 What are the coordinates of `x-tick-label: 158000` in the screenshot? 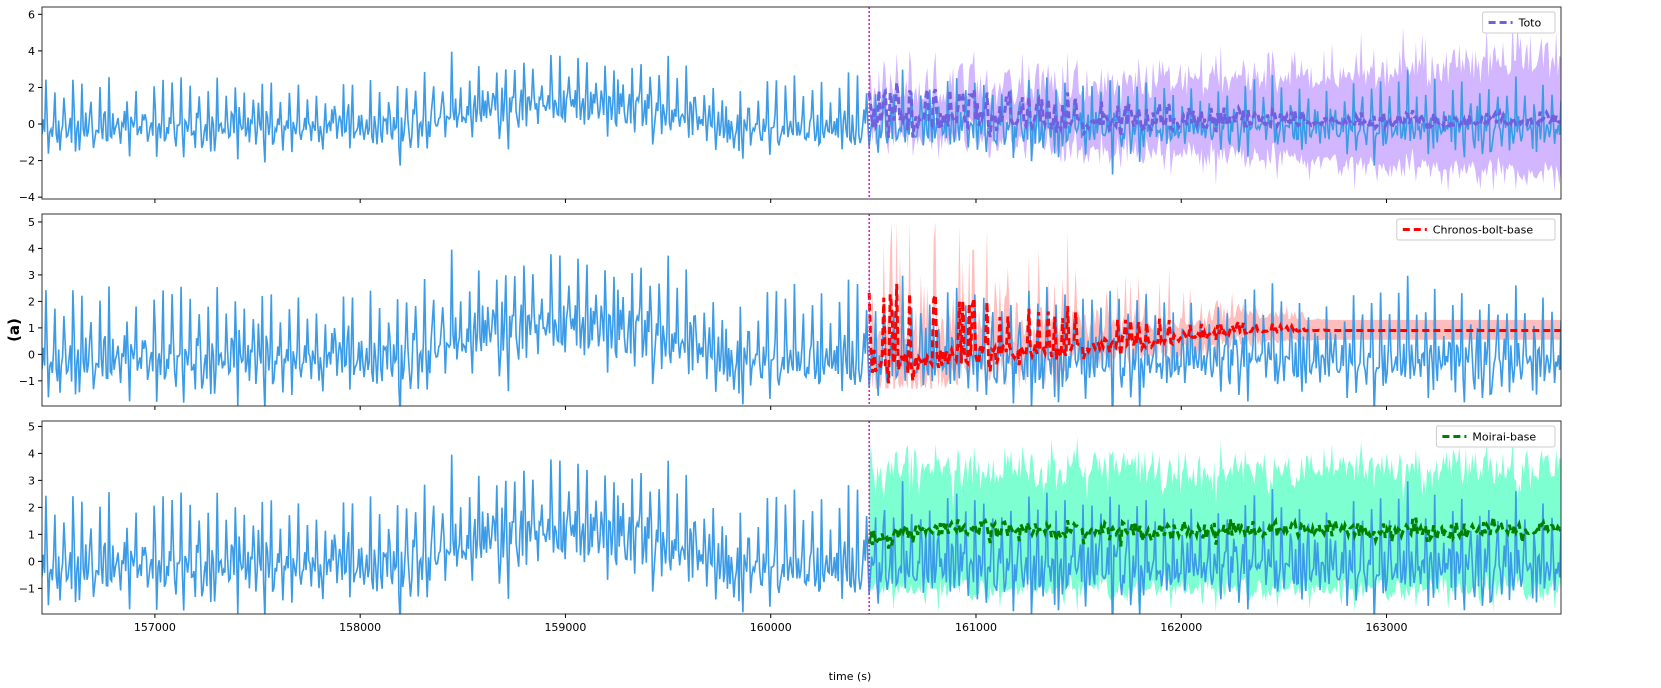 It's located at (360, 627).